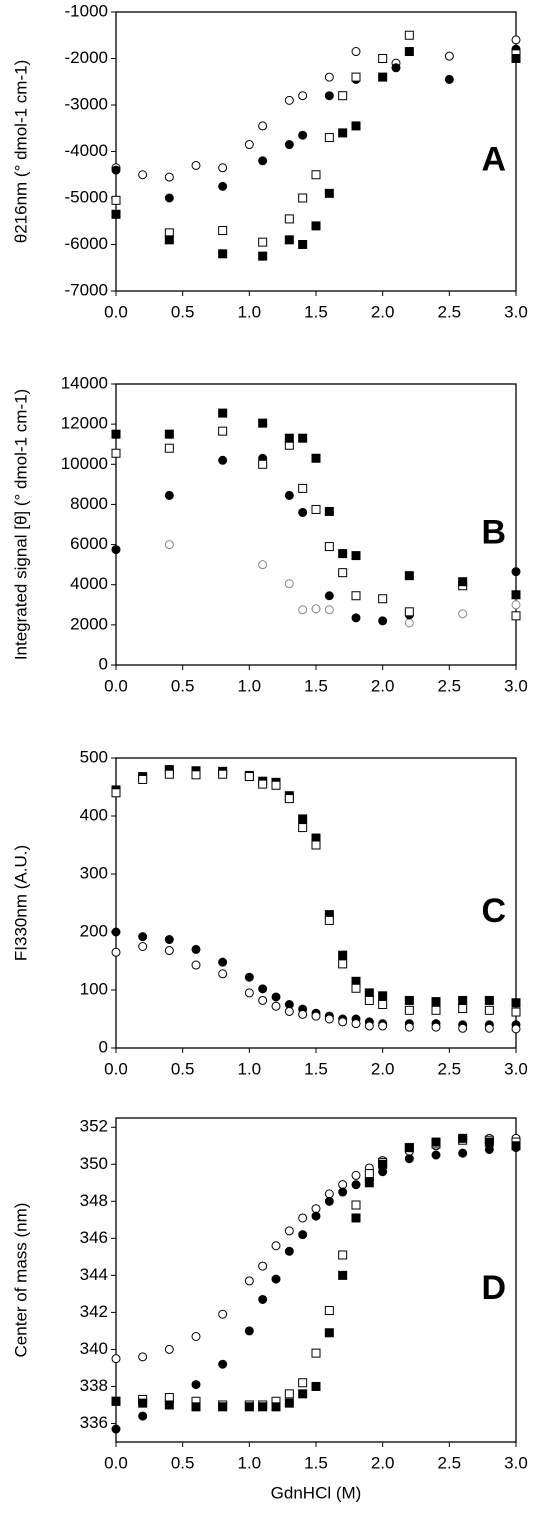 Image resolution: width=533 pixels, height=1516 pixels. Describe the element at coordinates (20, 524) in the screenshot. I see `y-axis-label: Integrated signal [θ] (° dmol-1 cm-1)` at that location.